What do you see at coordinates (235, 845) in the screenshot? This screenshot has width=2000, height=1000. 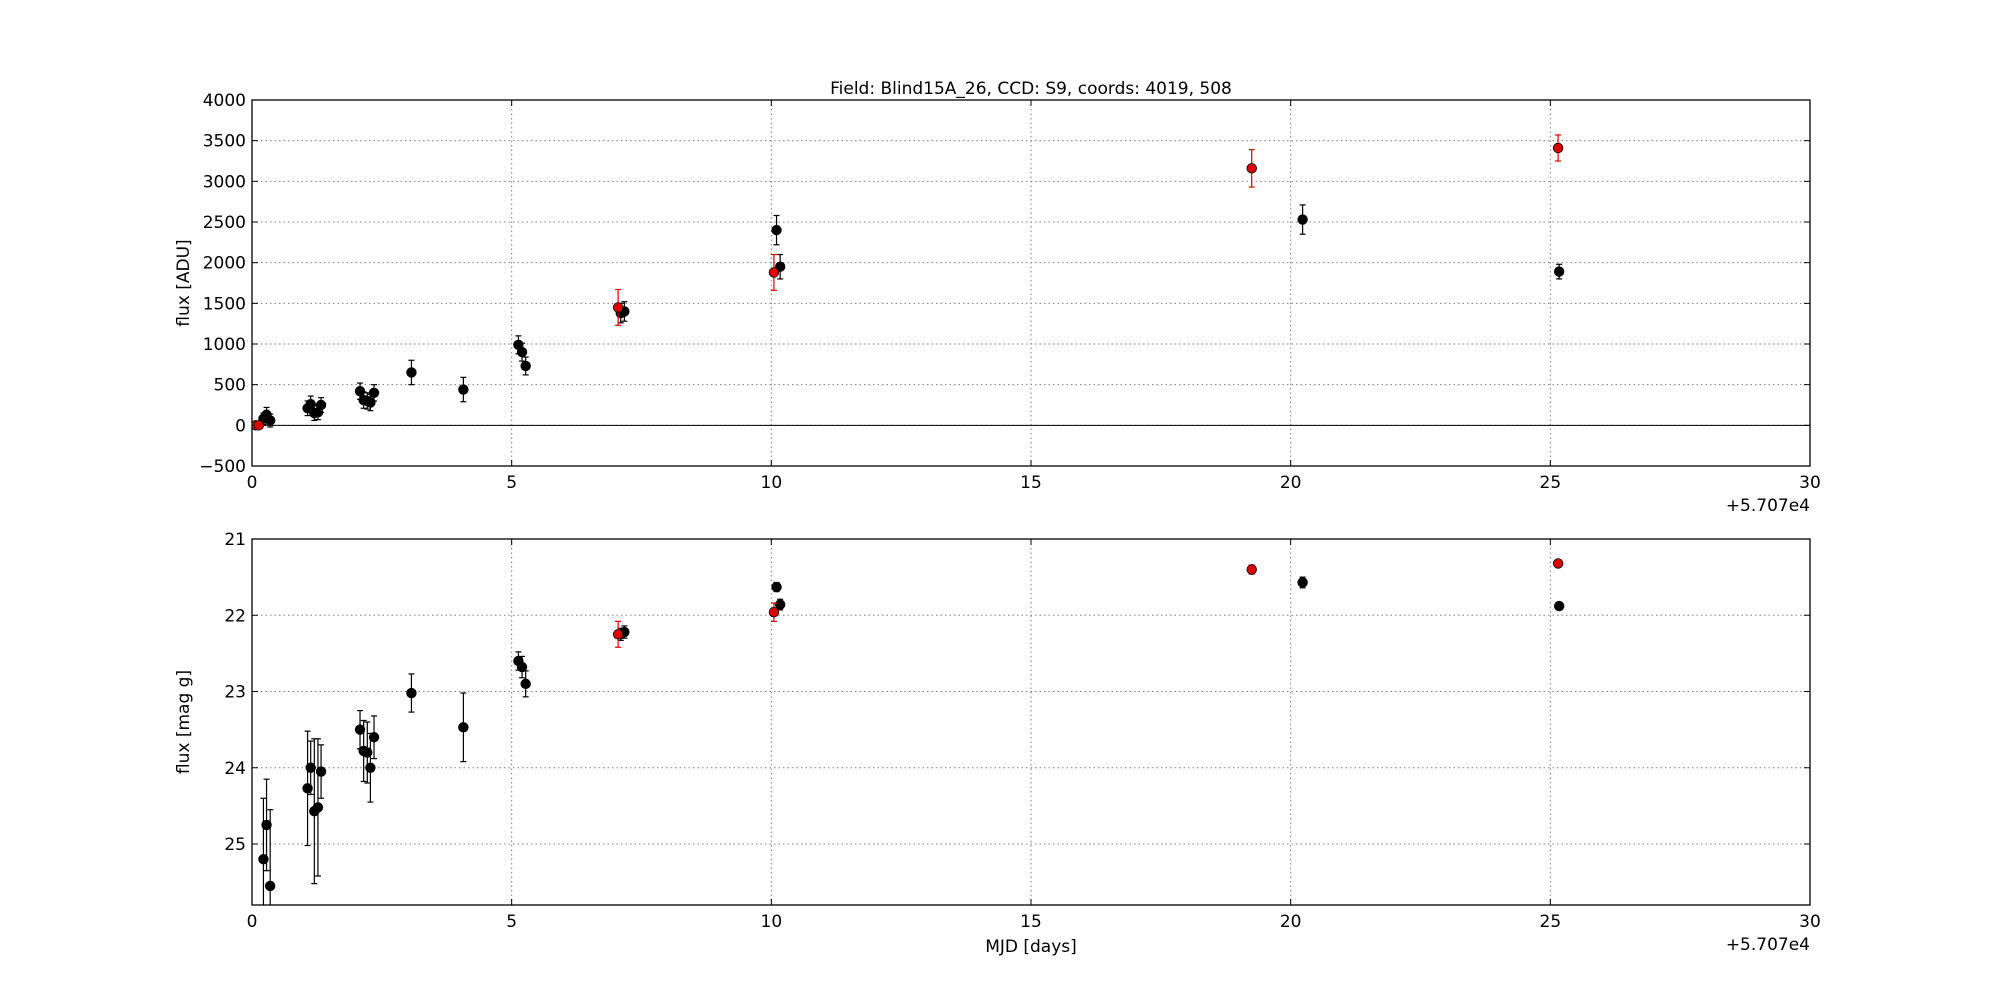 I see `y-tick-label: 25` at bounding box center [235, 845].